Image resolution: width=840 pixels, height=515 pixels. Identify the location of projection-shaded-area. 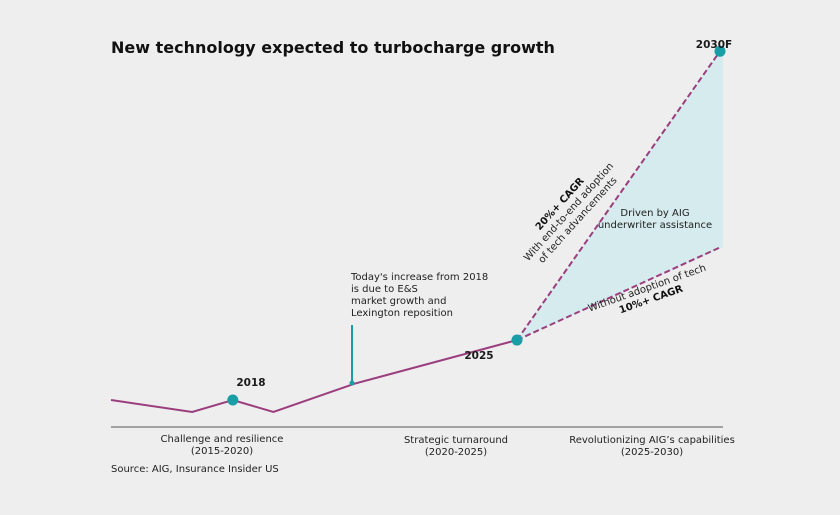
(620, 196).